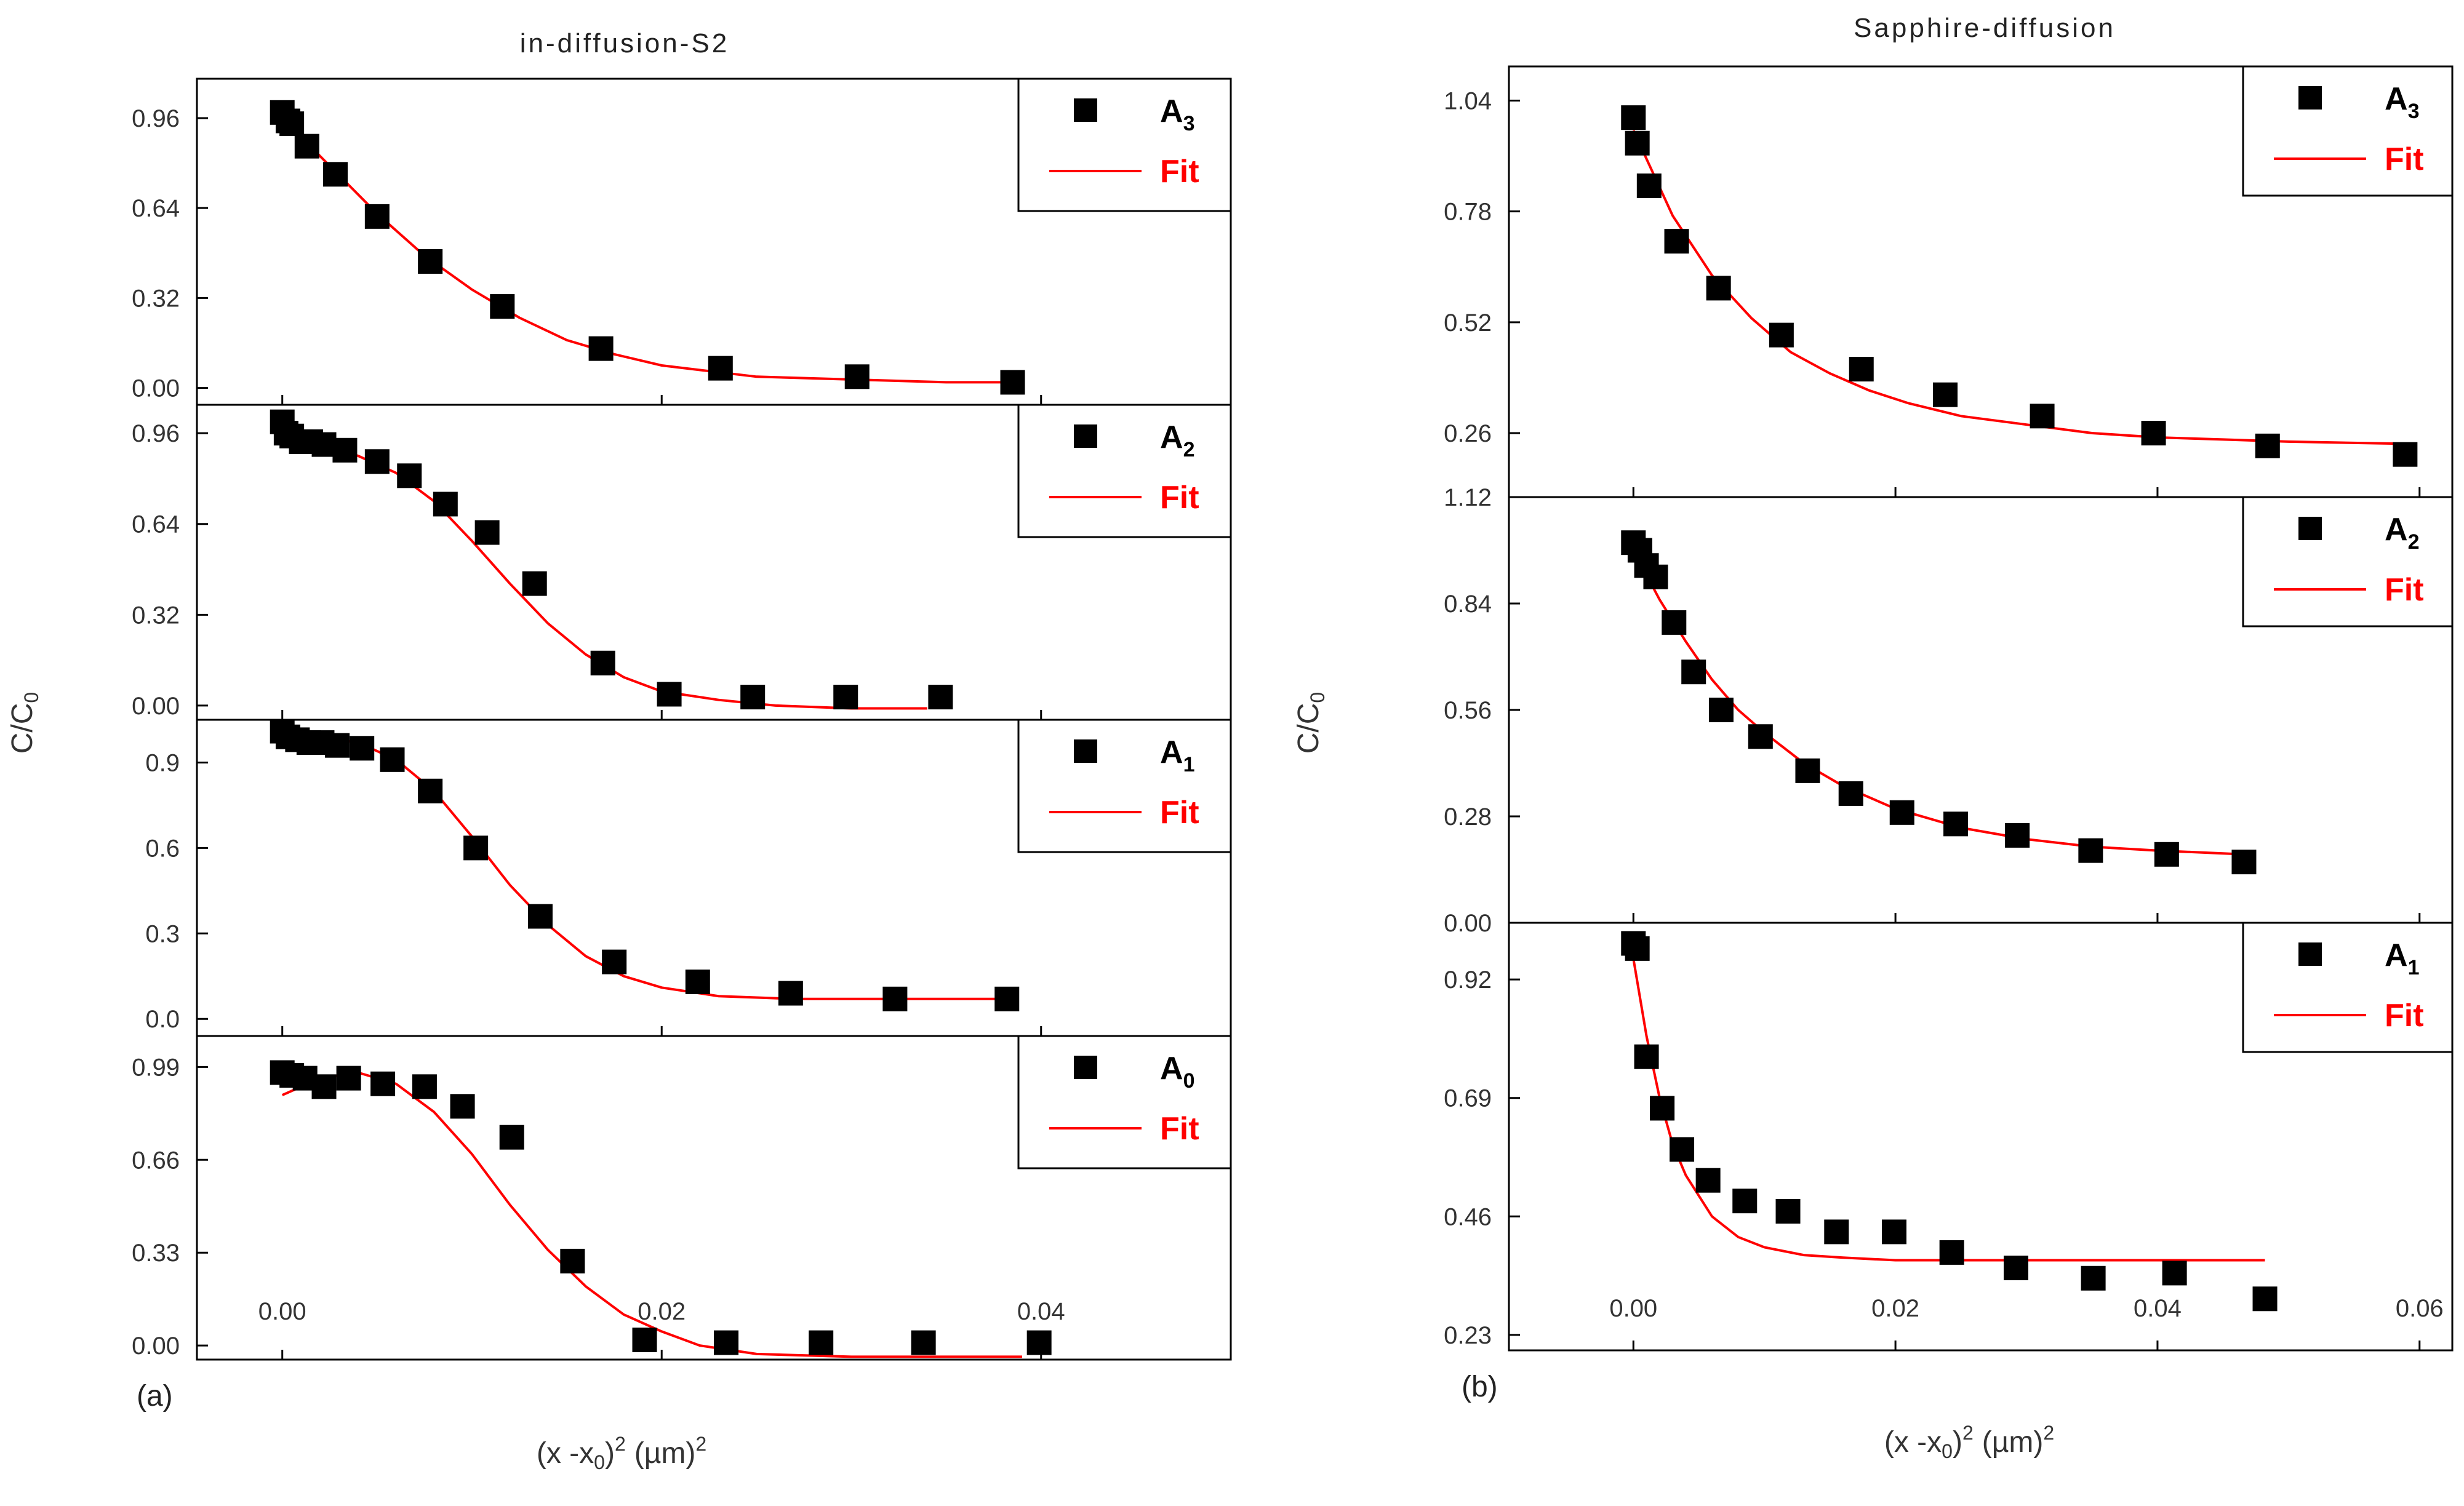  I want to click on legend: A3 Fit, so click(2348, 131).